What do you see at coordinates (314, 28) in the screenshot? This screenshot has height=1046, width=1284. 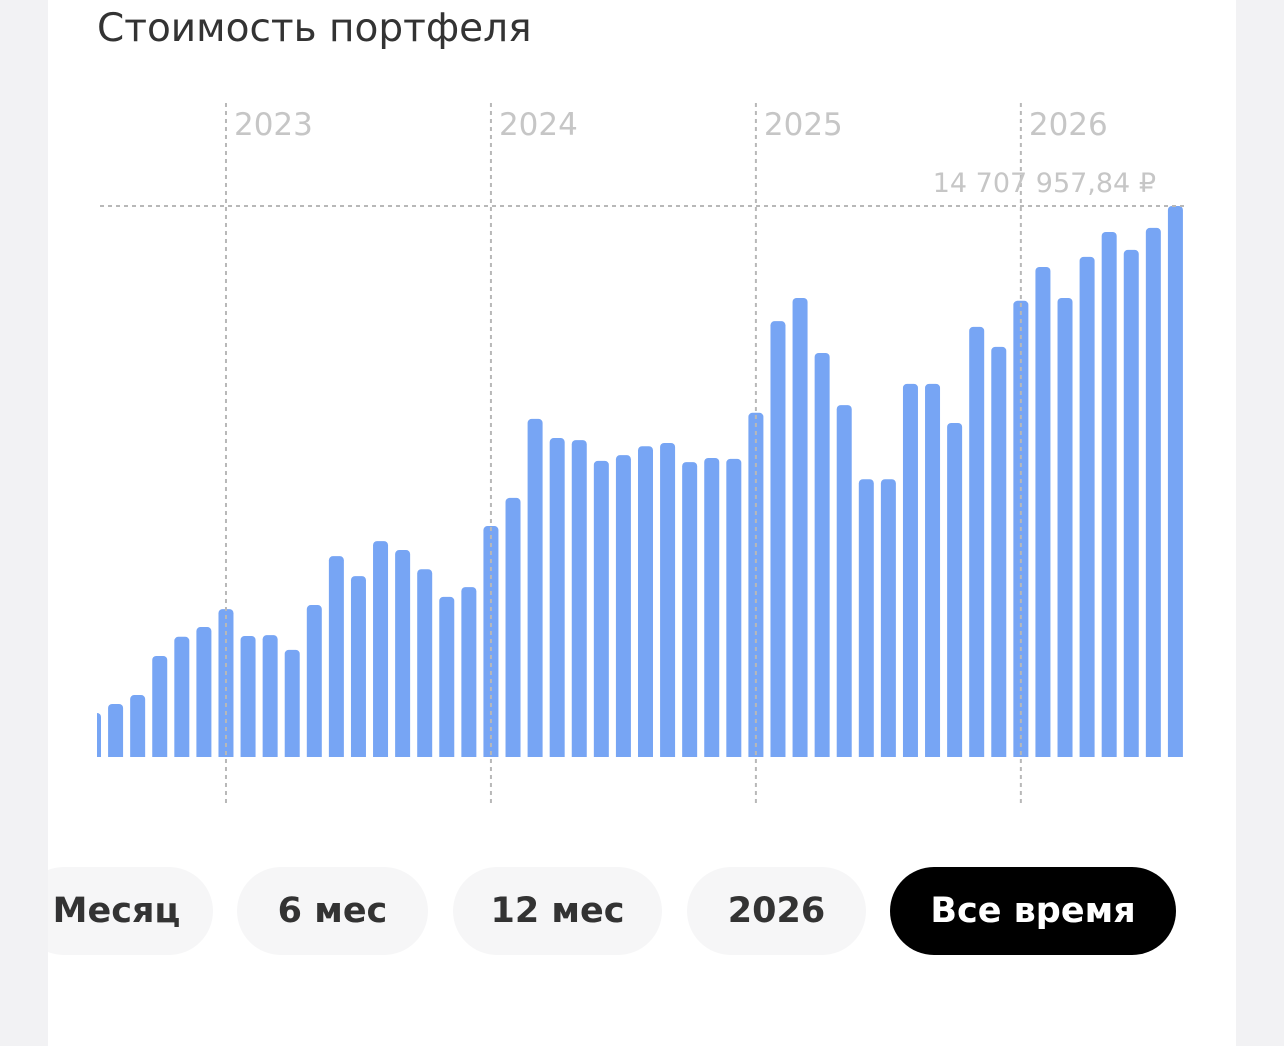 I see `chart-title: Стоимость портфеля` at bounding box center [314, 28].